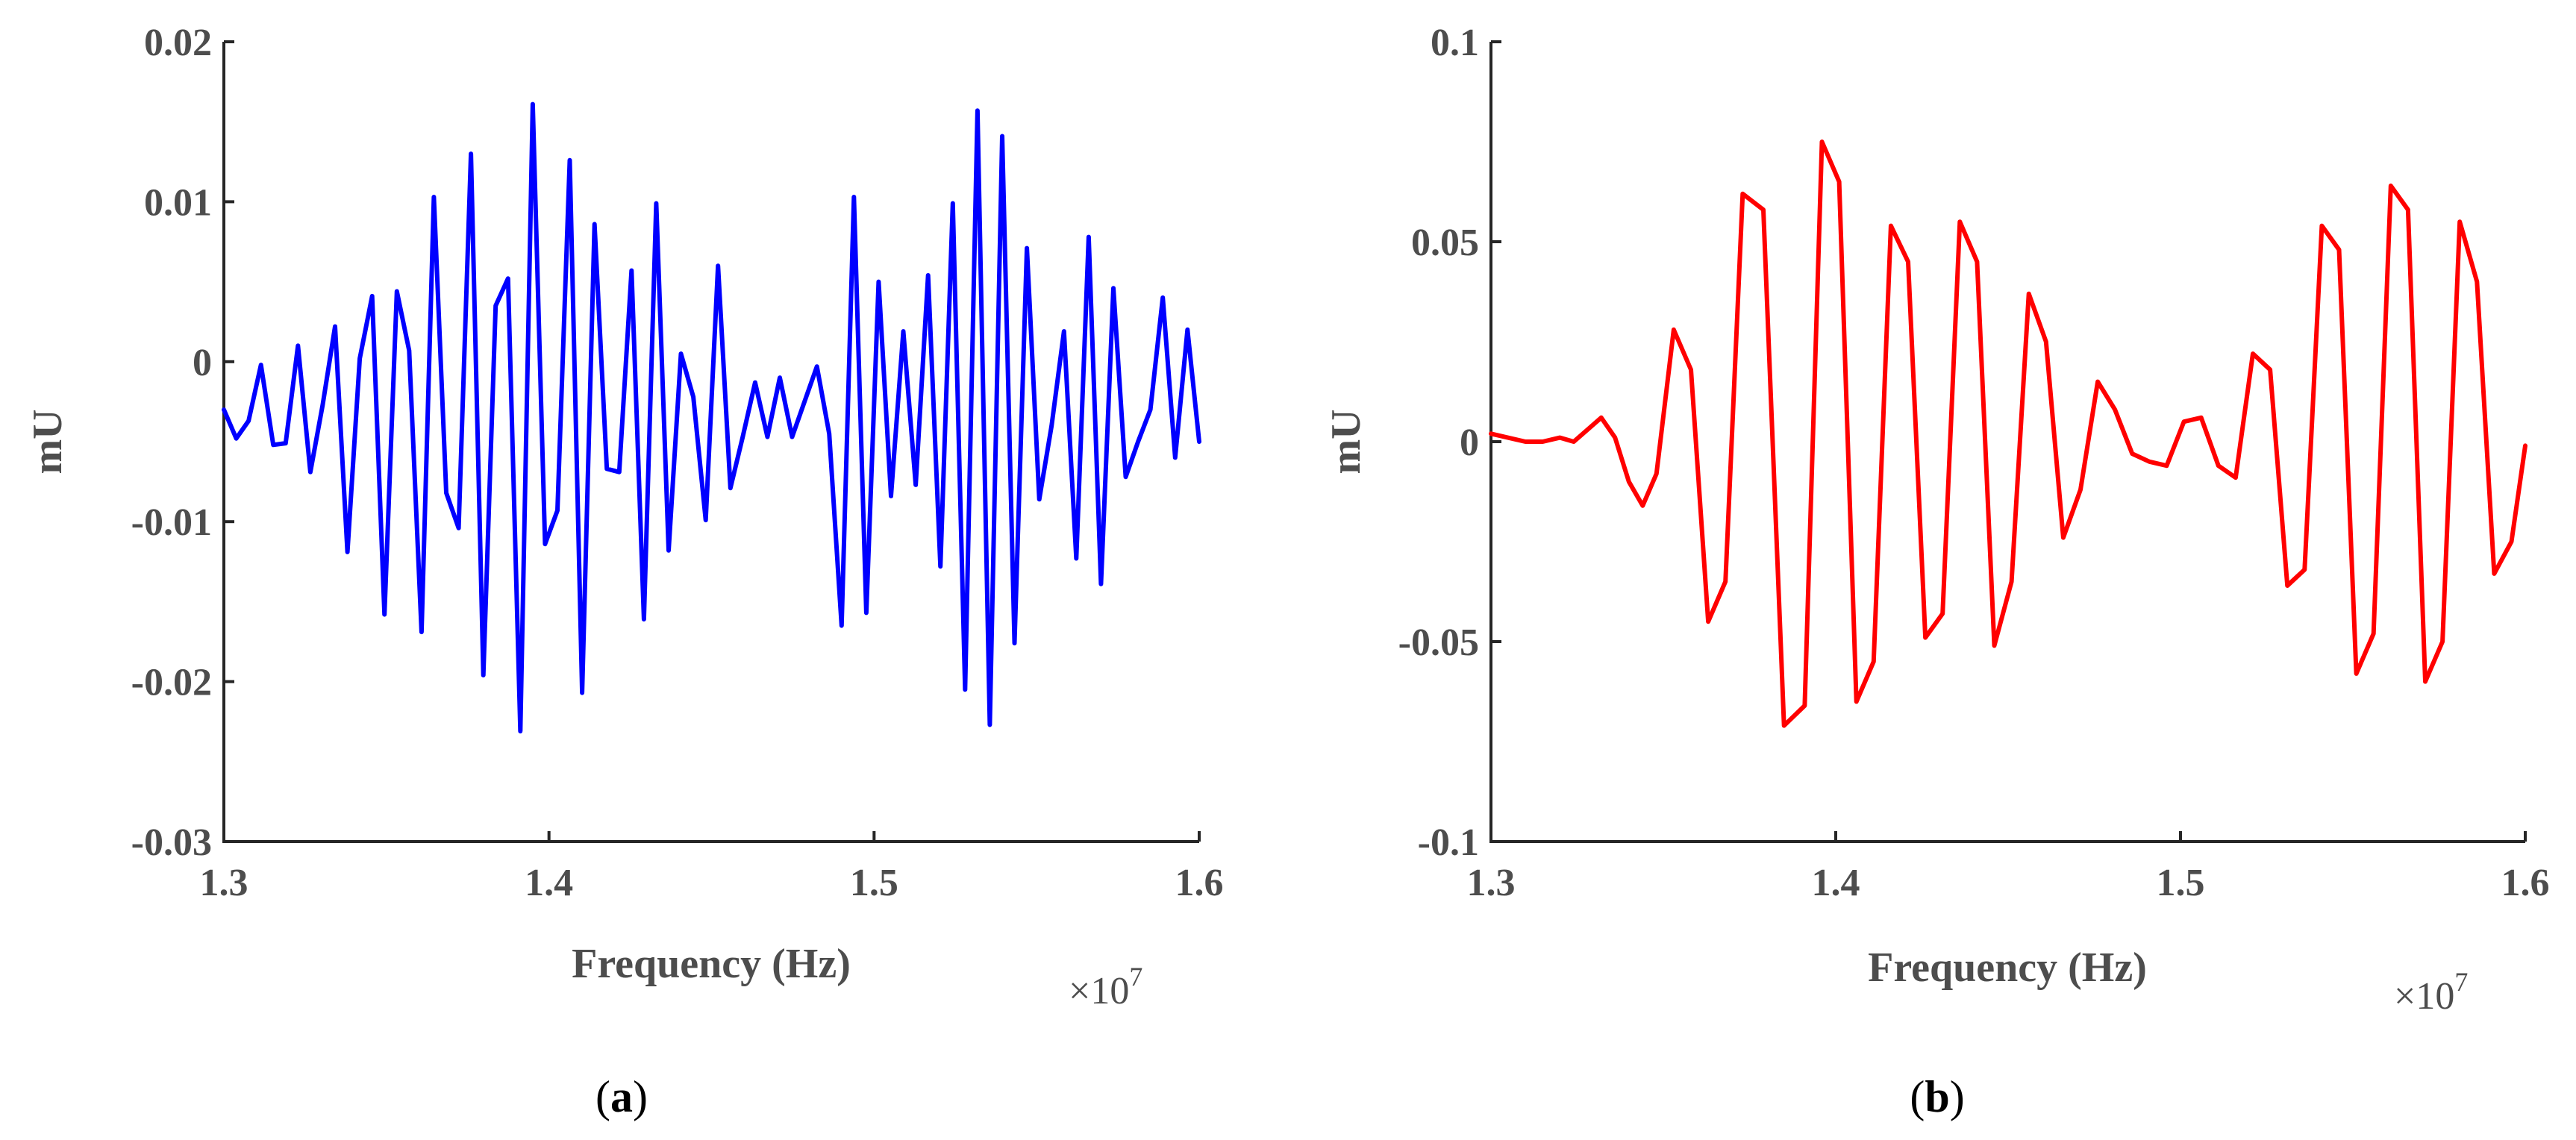 The image size is (2576, 1140). What do you see at coordinates (1099, 991) in the screenshot?
I see `x-multiplier-base-a: ×10` at bounding box center [1099, 991].